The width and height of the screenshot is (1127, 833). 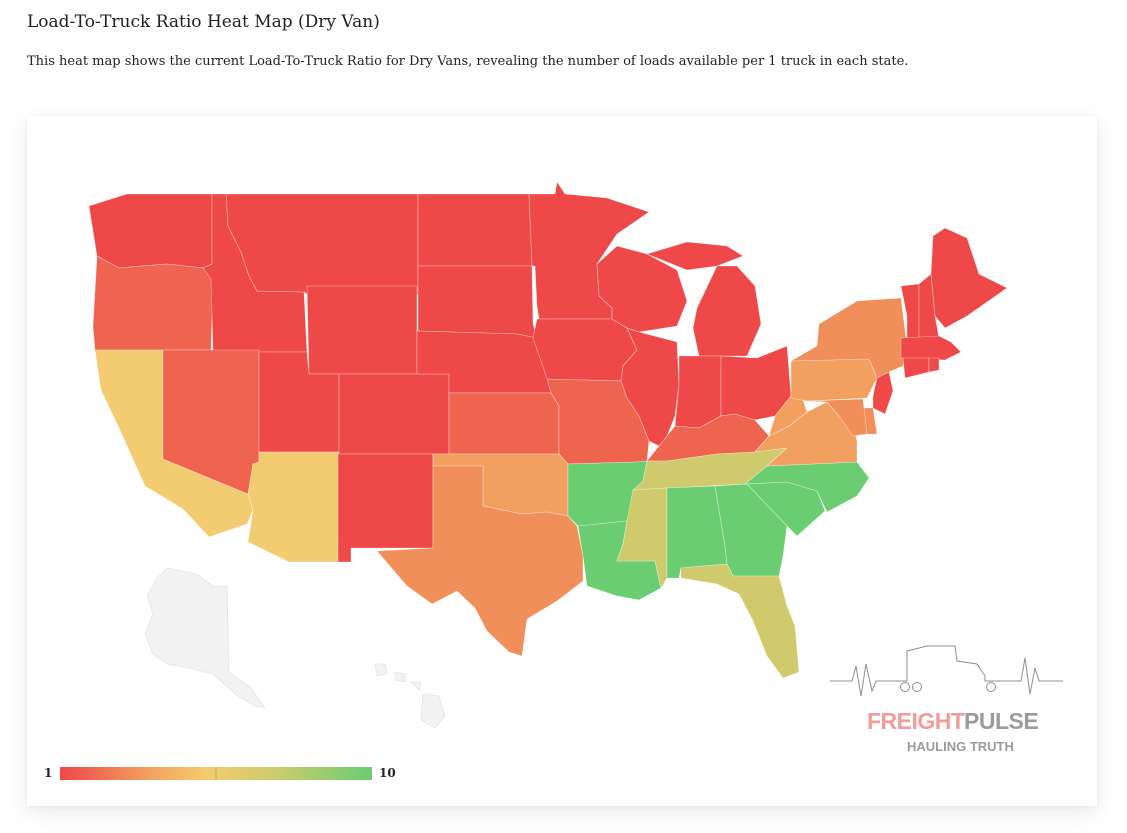 I want to click on truck-heartbeat-icon, so click(x=946, y=671).